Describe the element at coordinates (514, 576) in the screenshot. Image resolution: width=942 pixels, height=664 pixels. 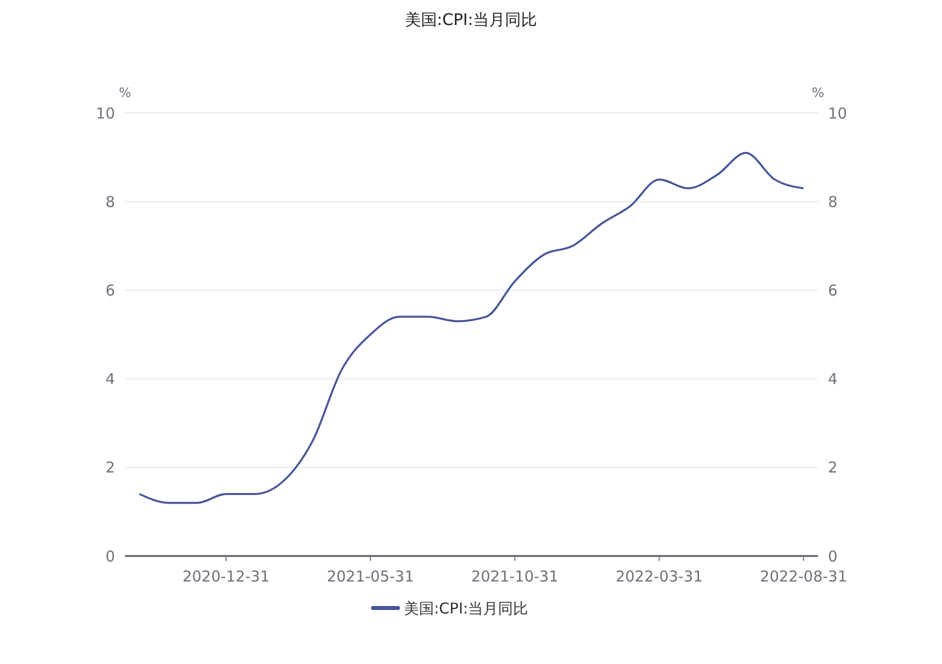
I see `x-tick-label: 2021-10-31` at that location.